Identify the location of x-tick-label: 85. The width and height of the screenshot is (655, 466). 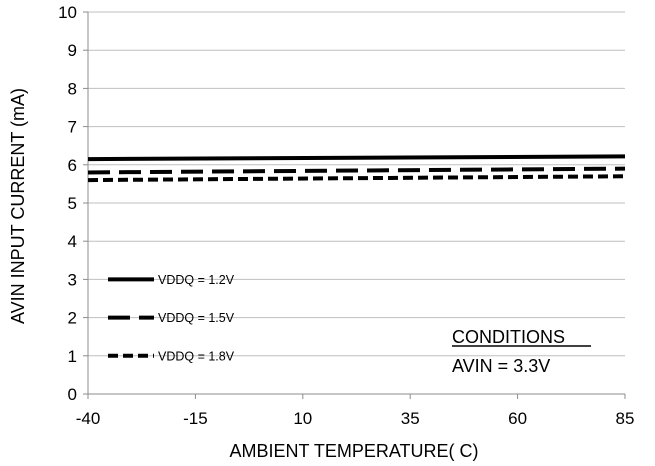
(625, 418).